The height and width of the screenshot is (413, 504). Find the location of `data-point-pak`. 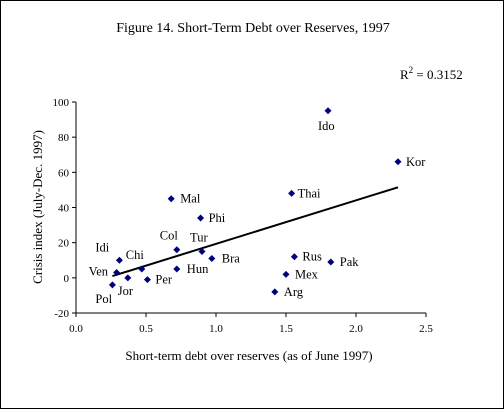

data-point-pak is located at coordinates (331, 262).